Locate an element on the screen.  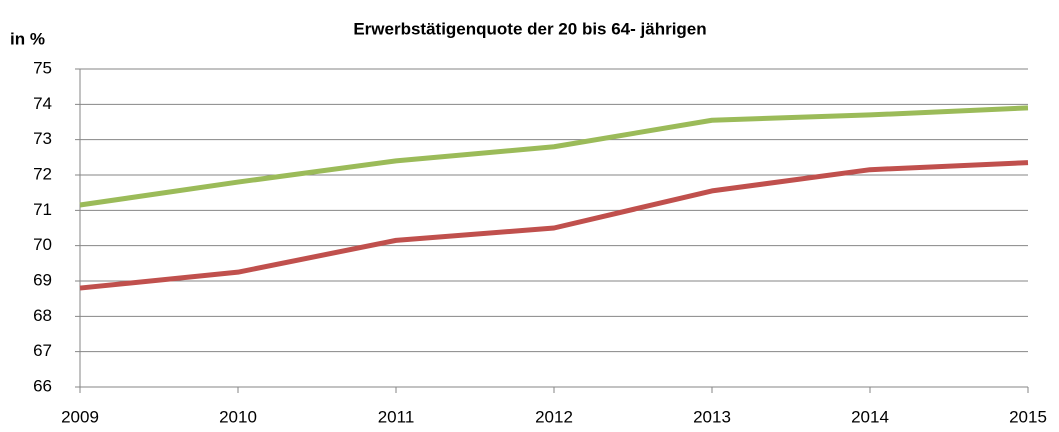
y-tick-label: 70 is located at coordinates (42, 244).